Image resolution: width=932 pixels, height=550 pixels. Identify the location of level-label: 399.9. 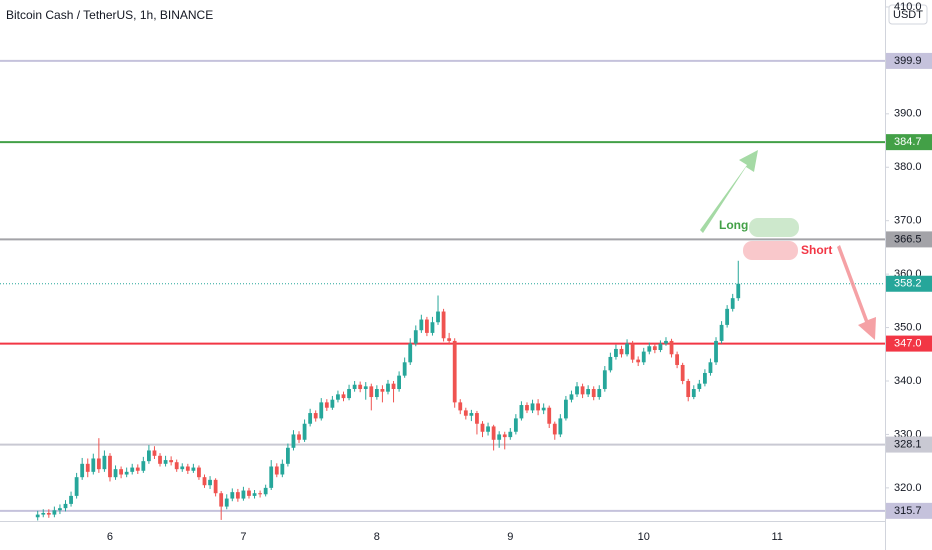
(908, 61).